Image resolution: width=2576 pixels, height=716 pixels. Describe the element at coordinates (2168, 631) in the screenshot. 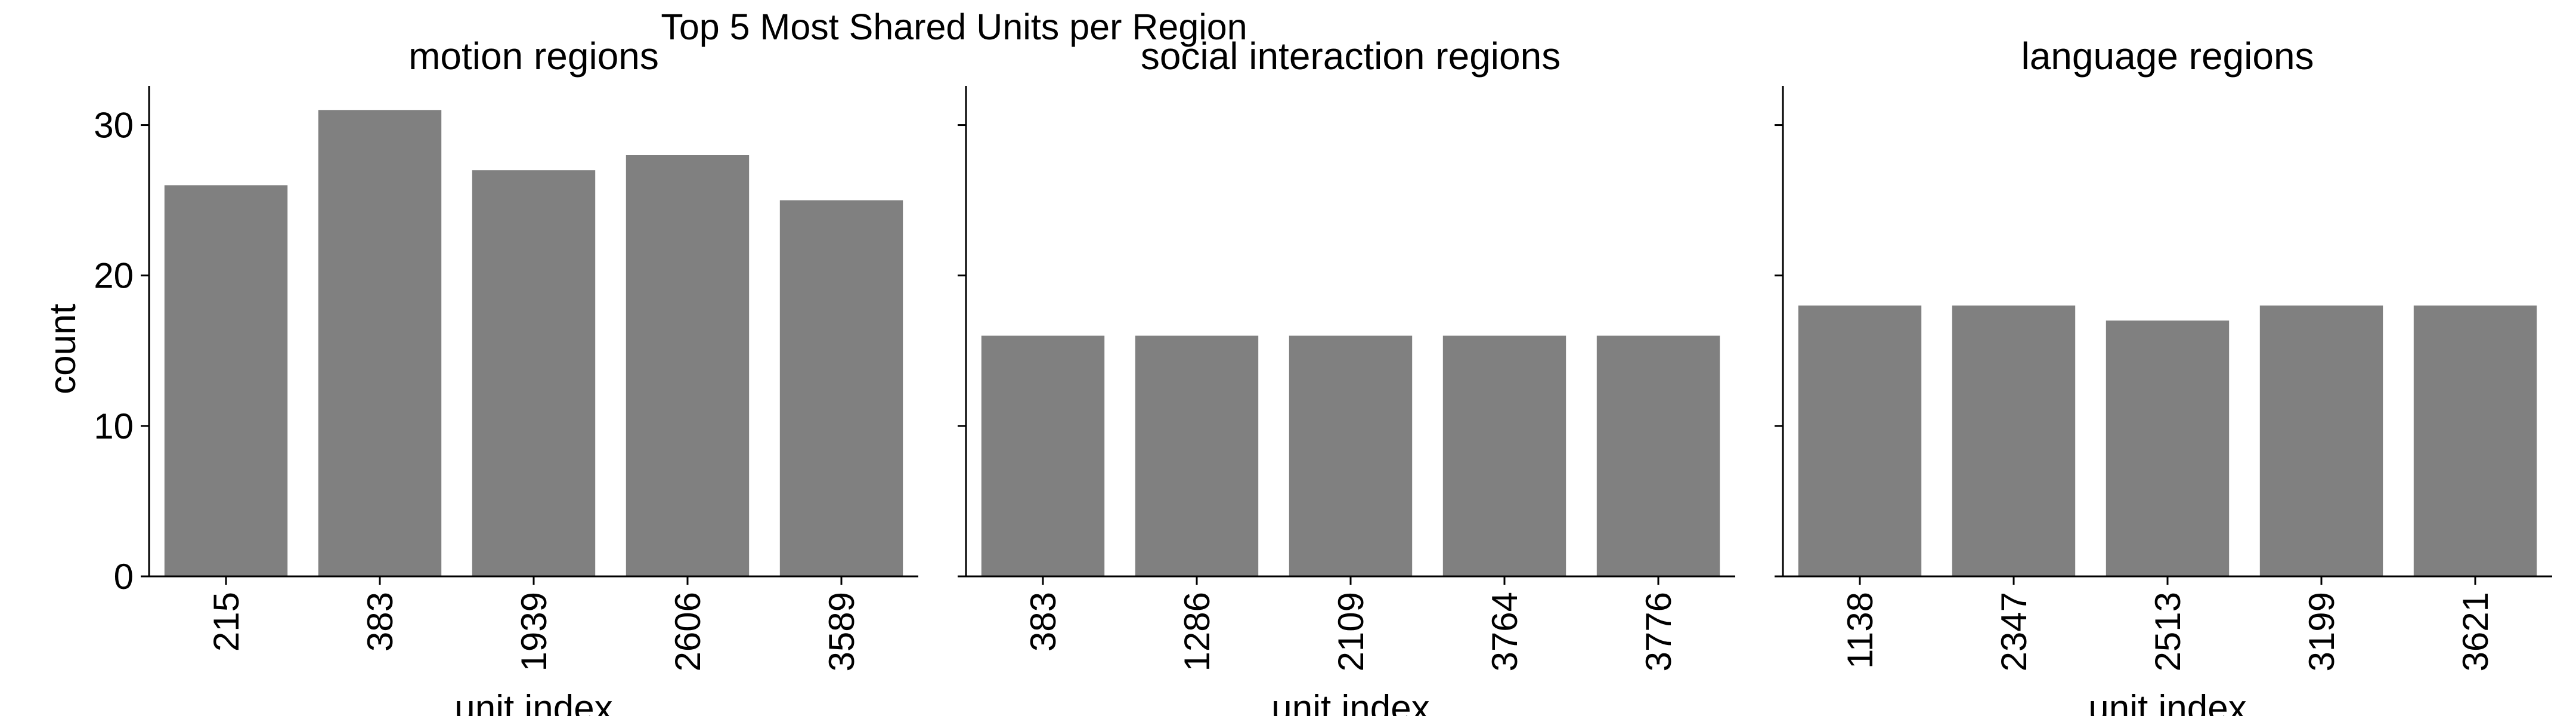

I see `x-tick-label: 2513` at that location.